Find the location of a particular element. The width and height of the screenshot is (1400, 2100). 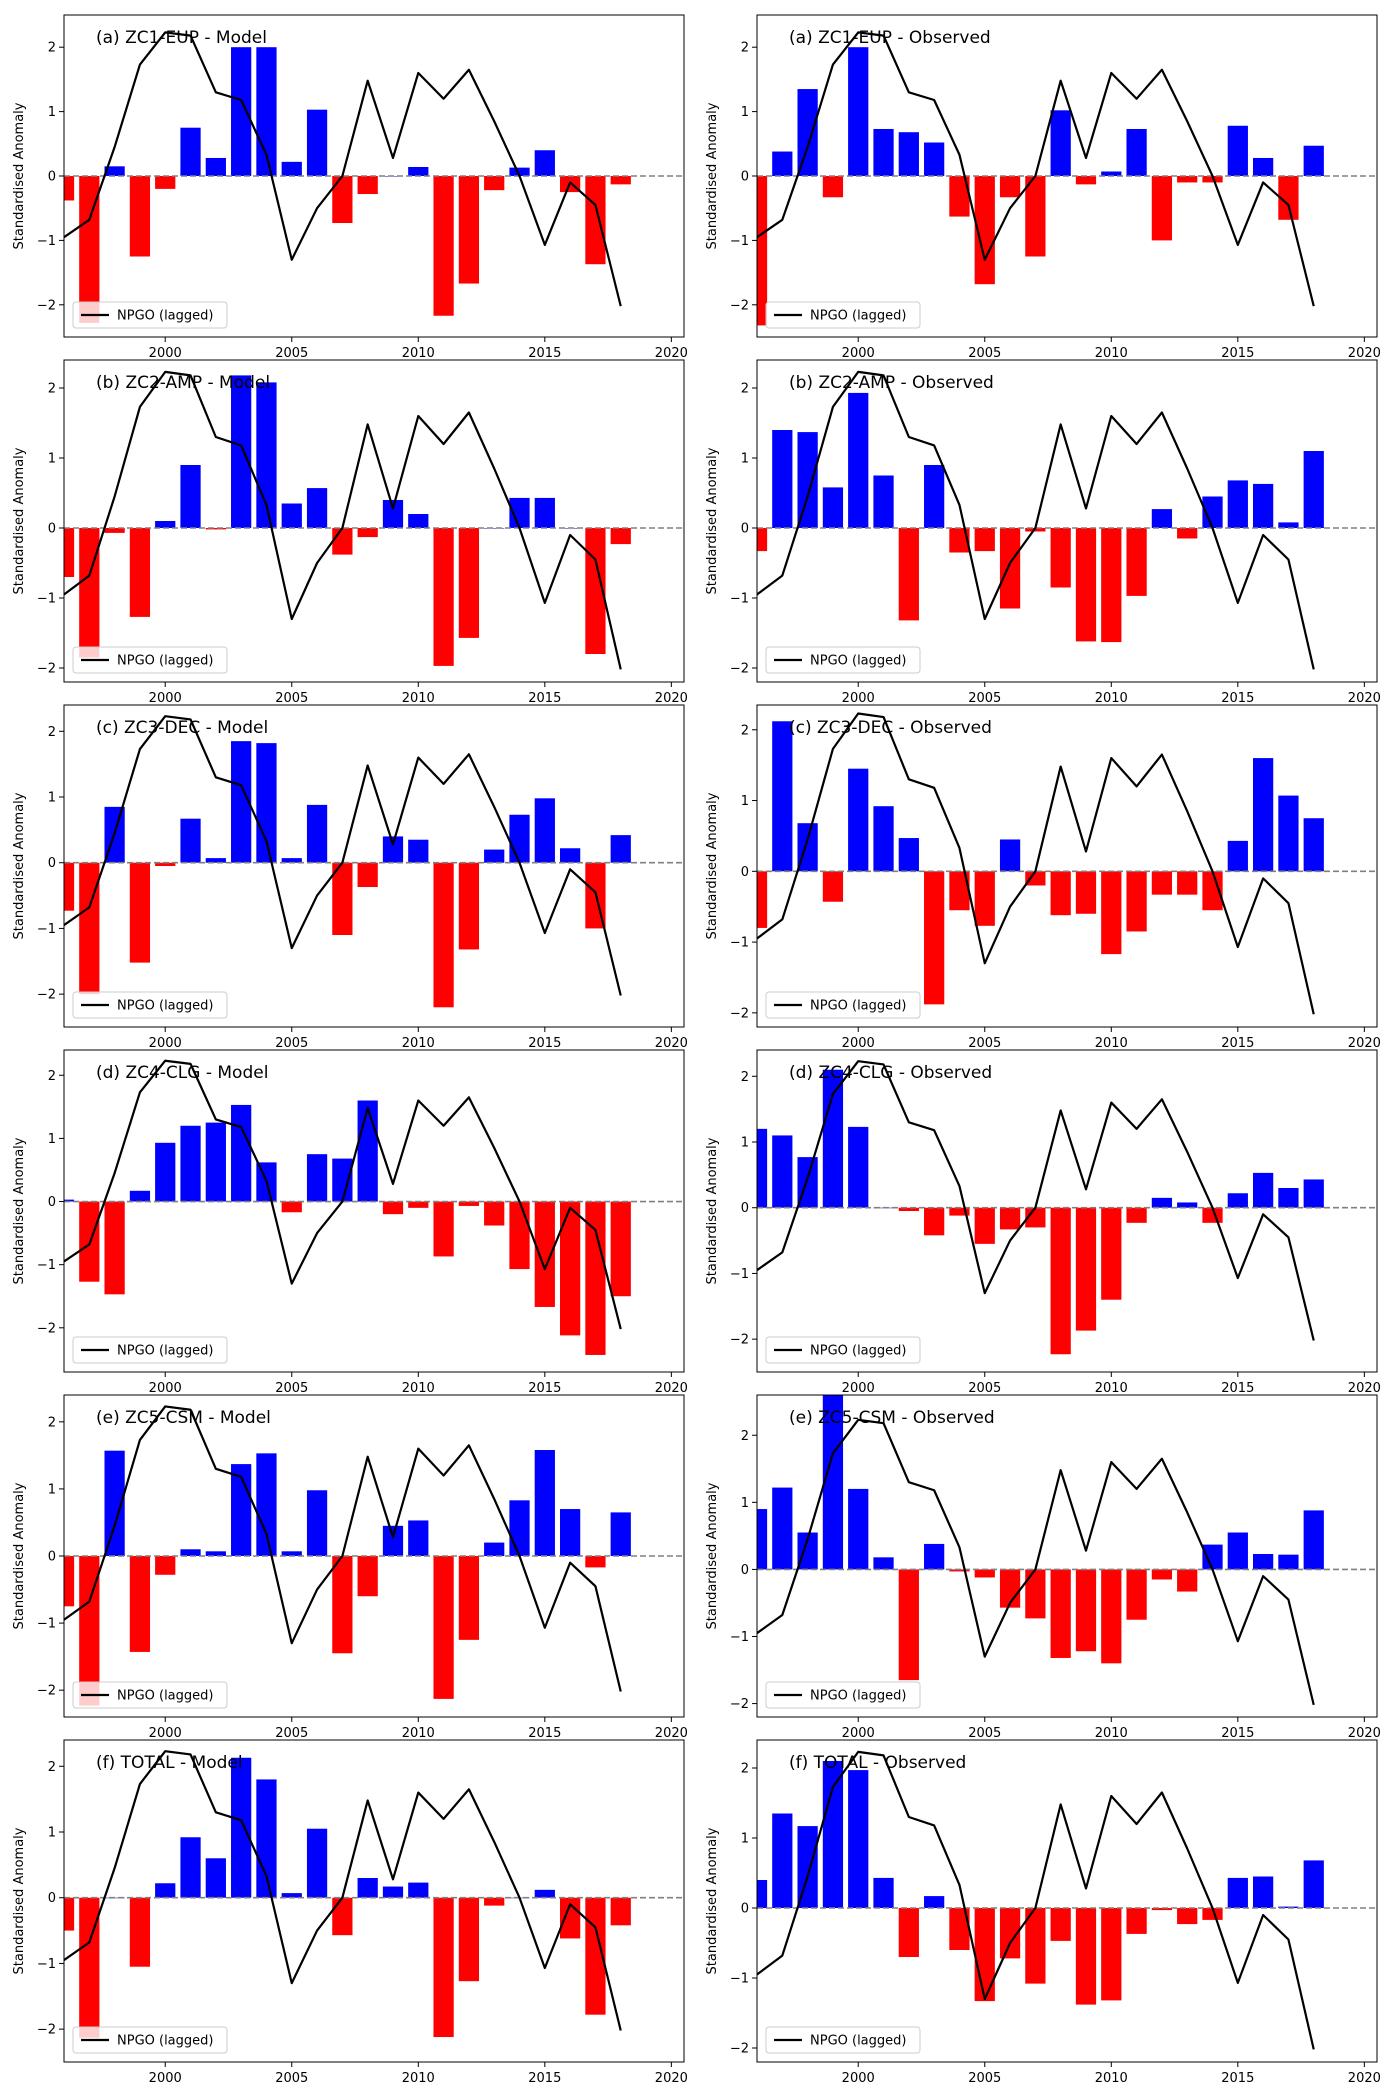

plot-area is located at coordinates (1067, 178).